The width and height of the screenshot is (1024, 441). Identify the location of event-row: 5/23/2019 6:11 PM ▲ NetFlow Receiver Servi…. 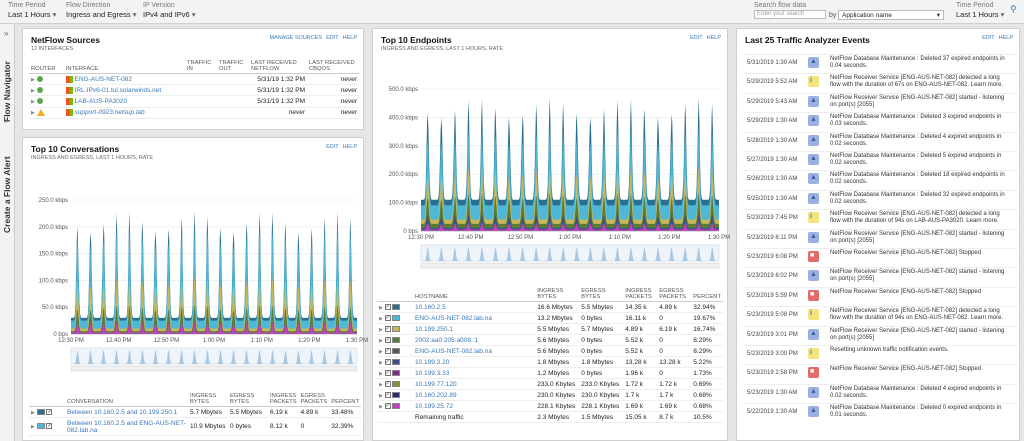
(880, 237).